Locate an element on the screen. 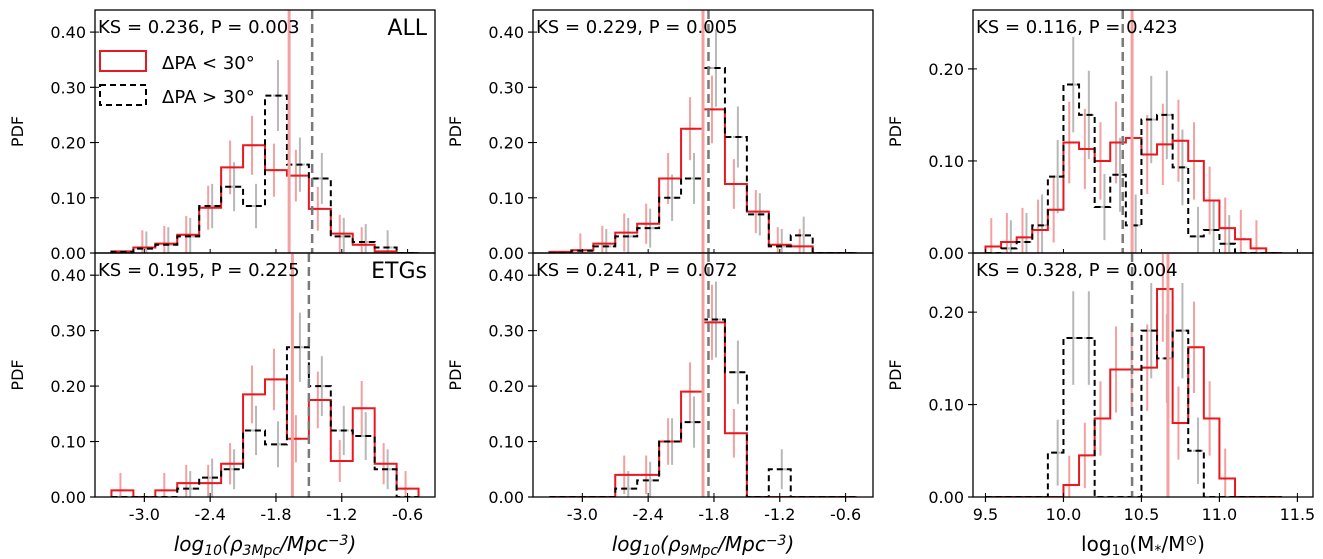 The image size is (1323, 559). ks-annotation: KS = 0.229, P = 0.005 is located at coordinates (637, 27).